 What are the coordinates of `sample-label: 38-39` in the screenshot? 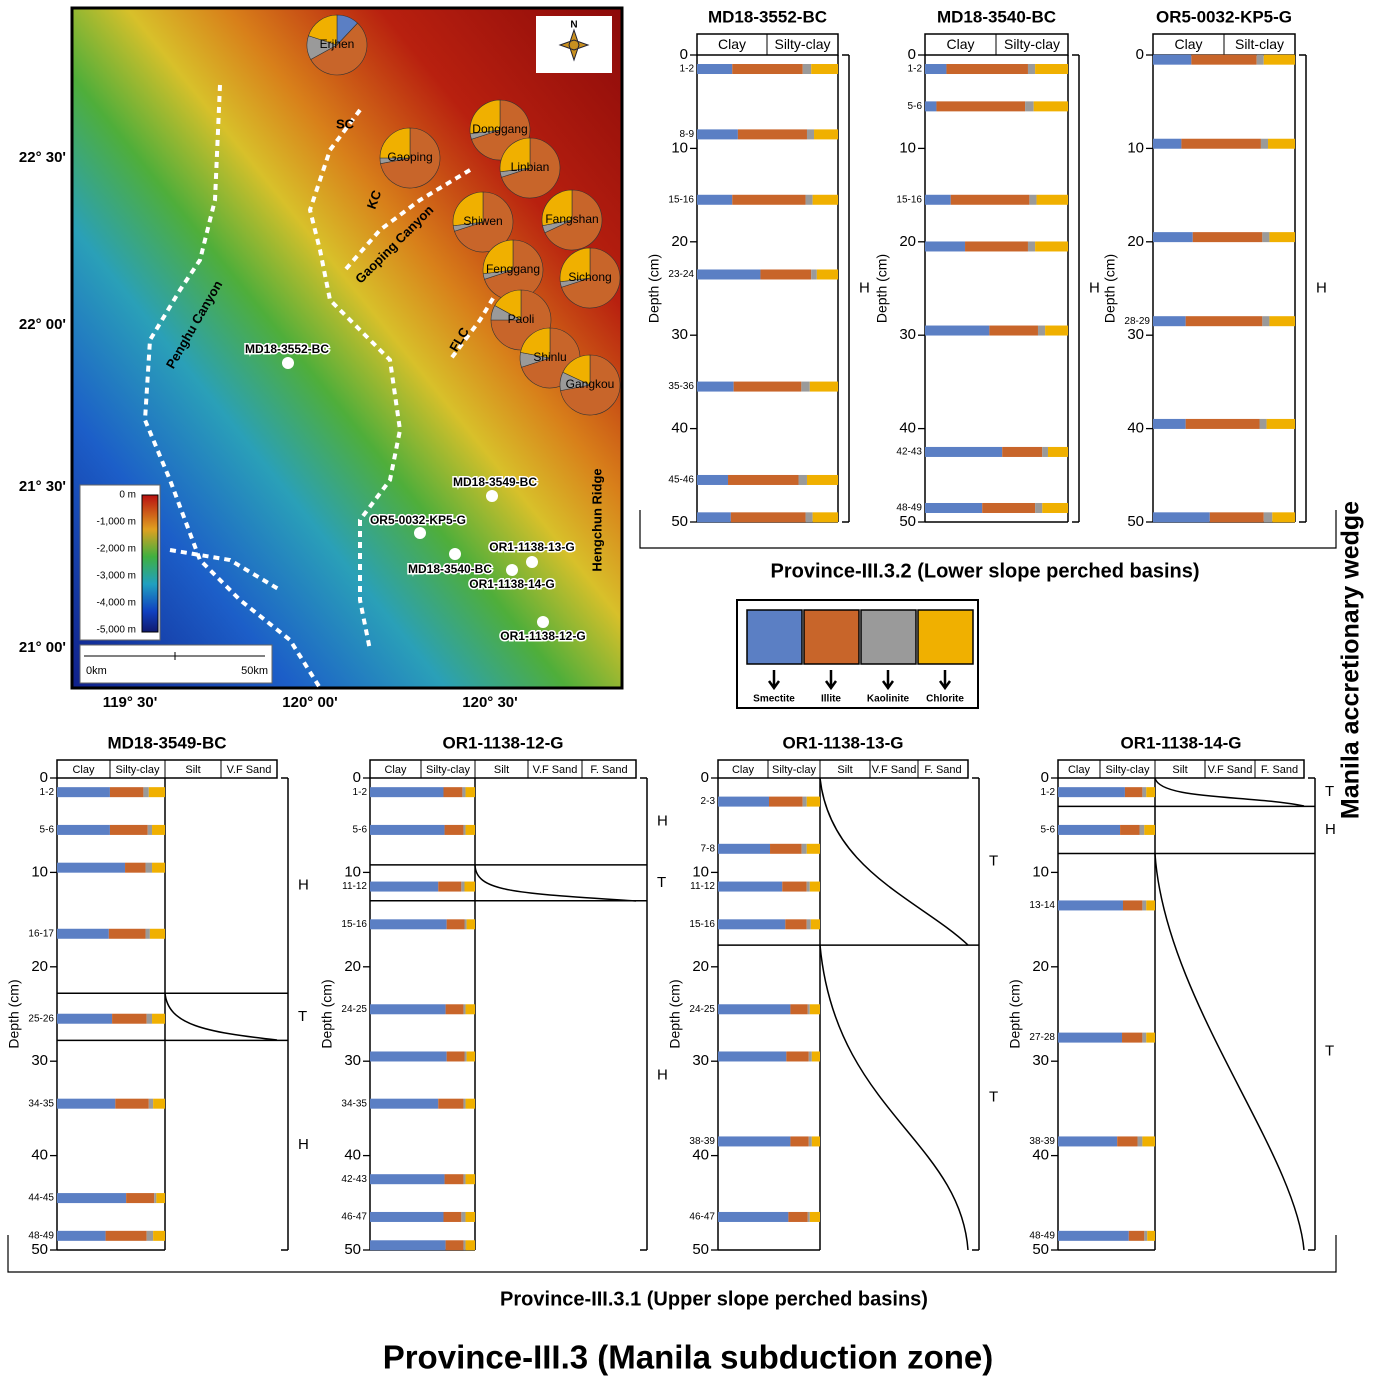 It's located at (702, 1141).